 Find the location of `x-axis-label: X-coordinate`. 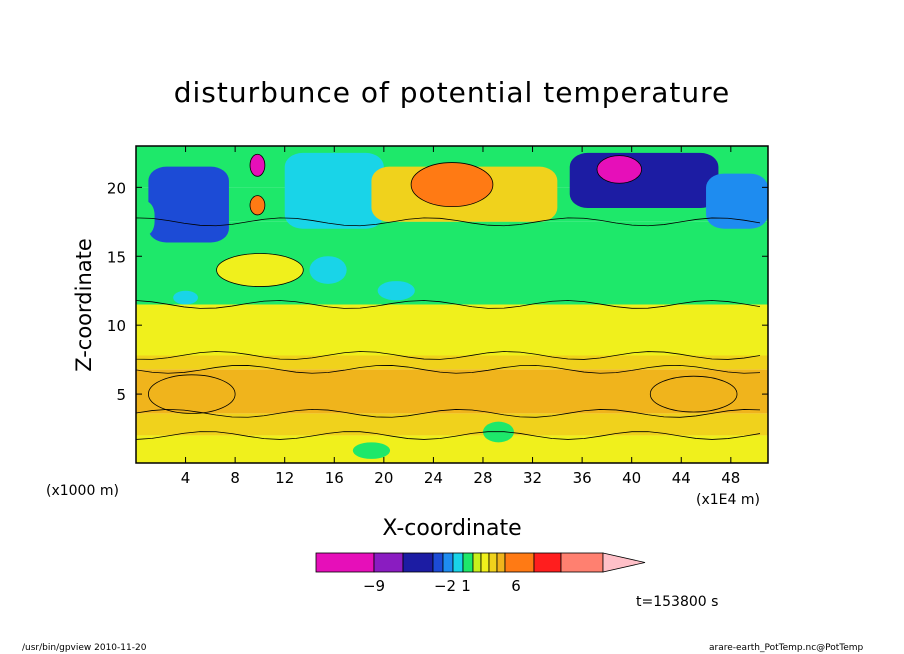

x-axis-label: X-coordinate is located at coordinates (452, 528).